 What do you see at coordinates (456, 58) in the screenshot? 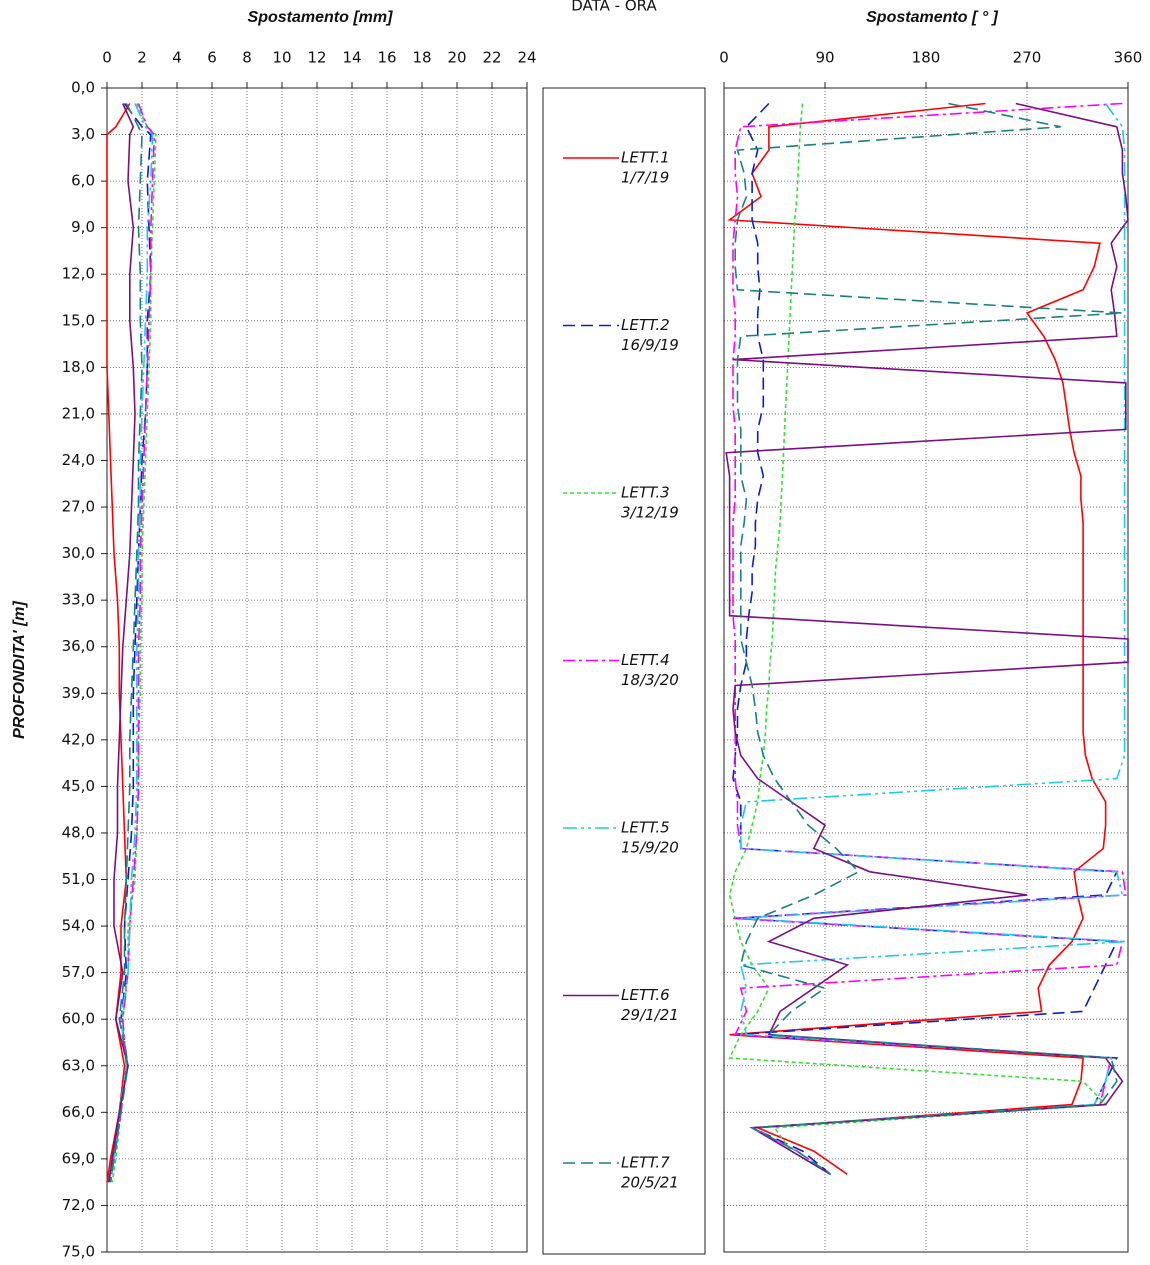
I see `x-tick-label: 20` at bounding box center [456, 58].